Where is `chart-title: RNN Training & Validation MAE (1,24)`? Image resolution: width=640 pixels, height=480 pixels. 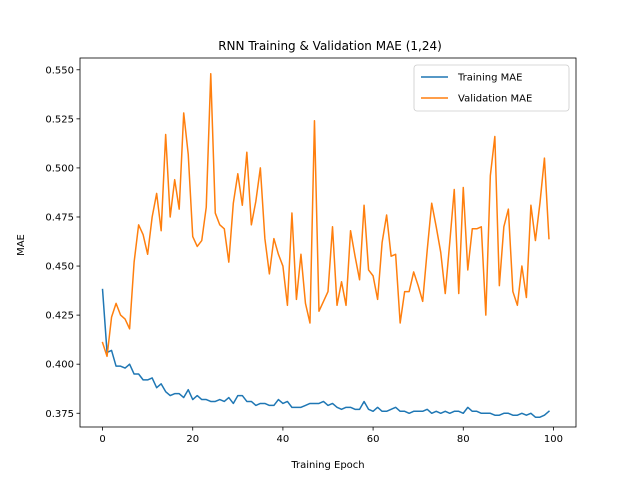 chart-title: RNN Training & Validation MAE (1,24) is located at coordinates (330, 46).